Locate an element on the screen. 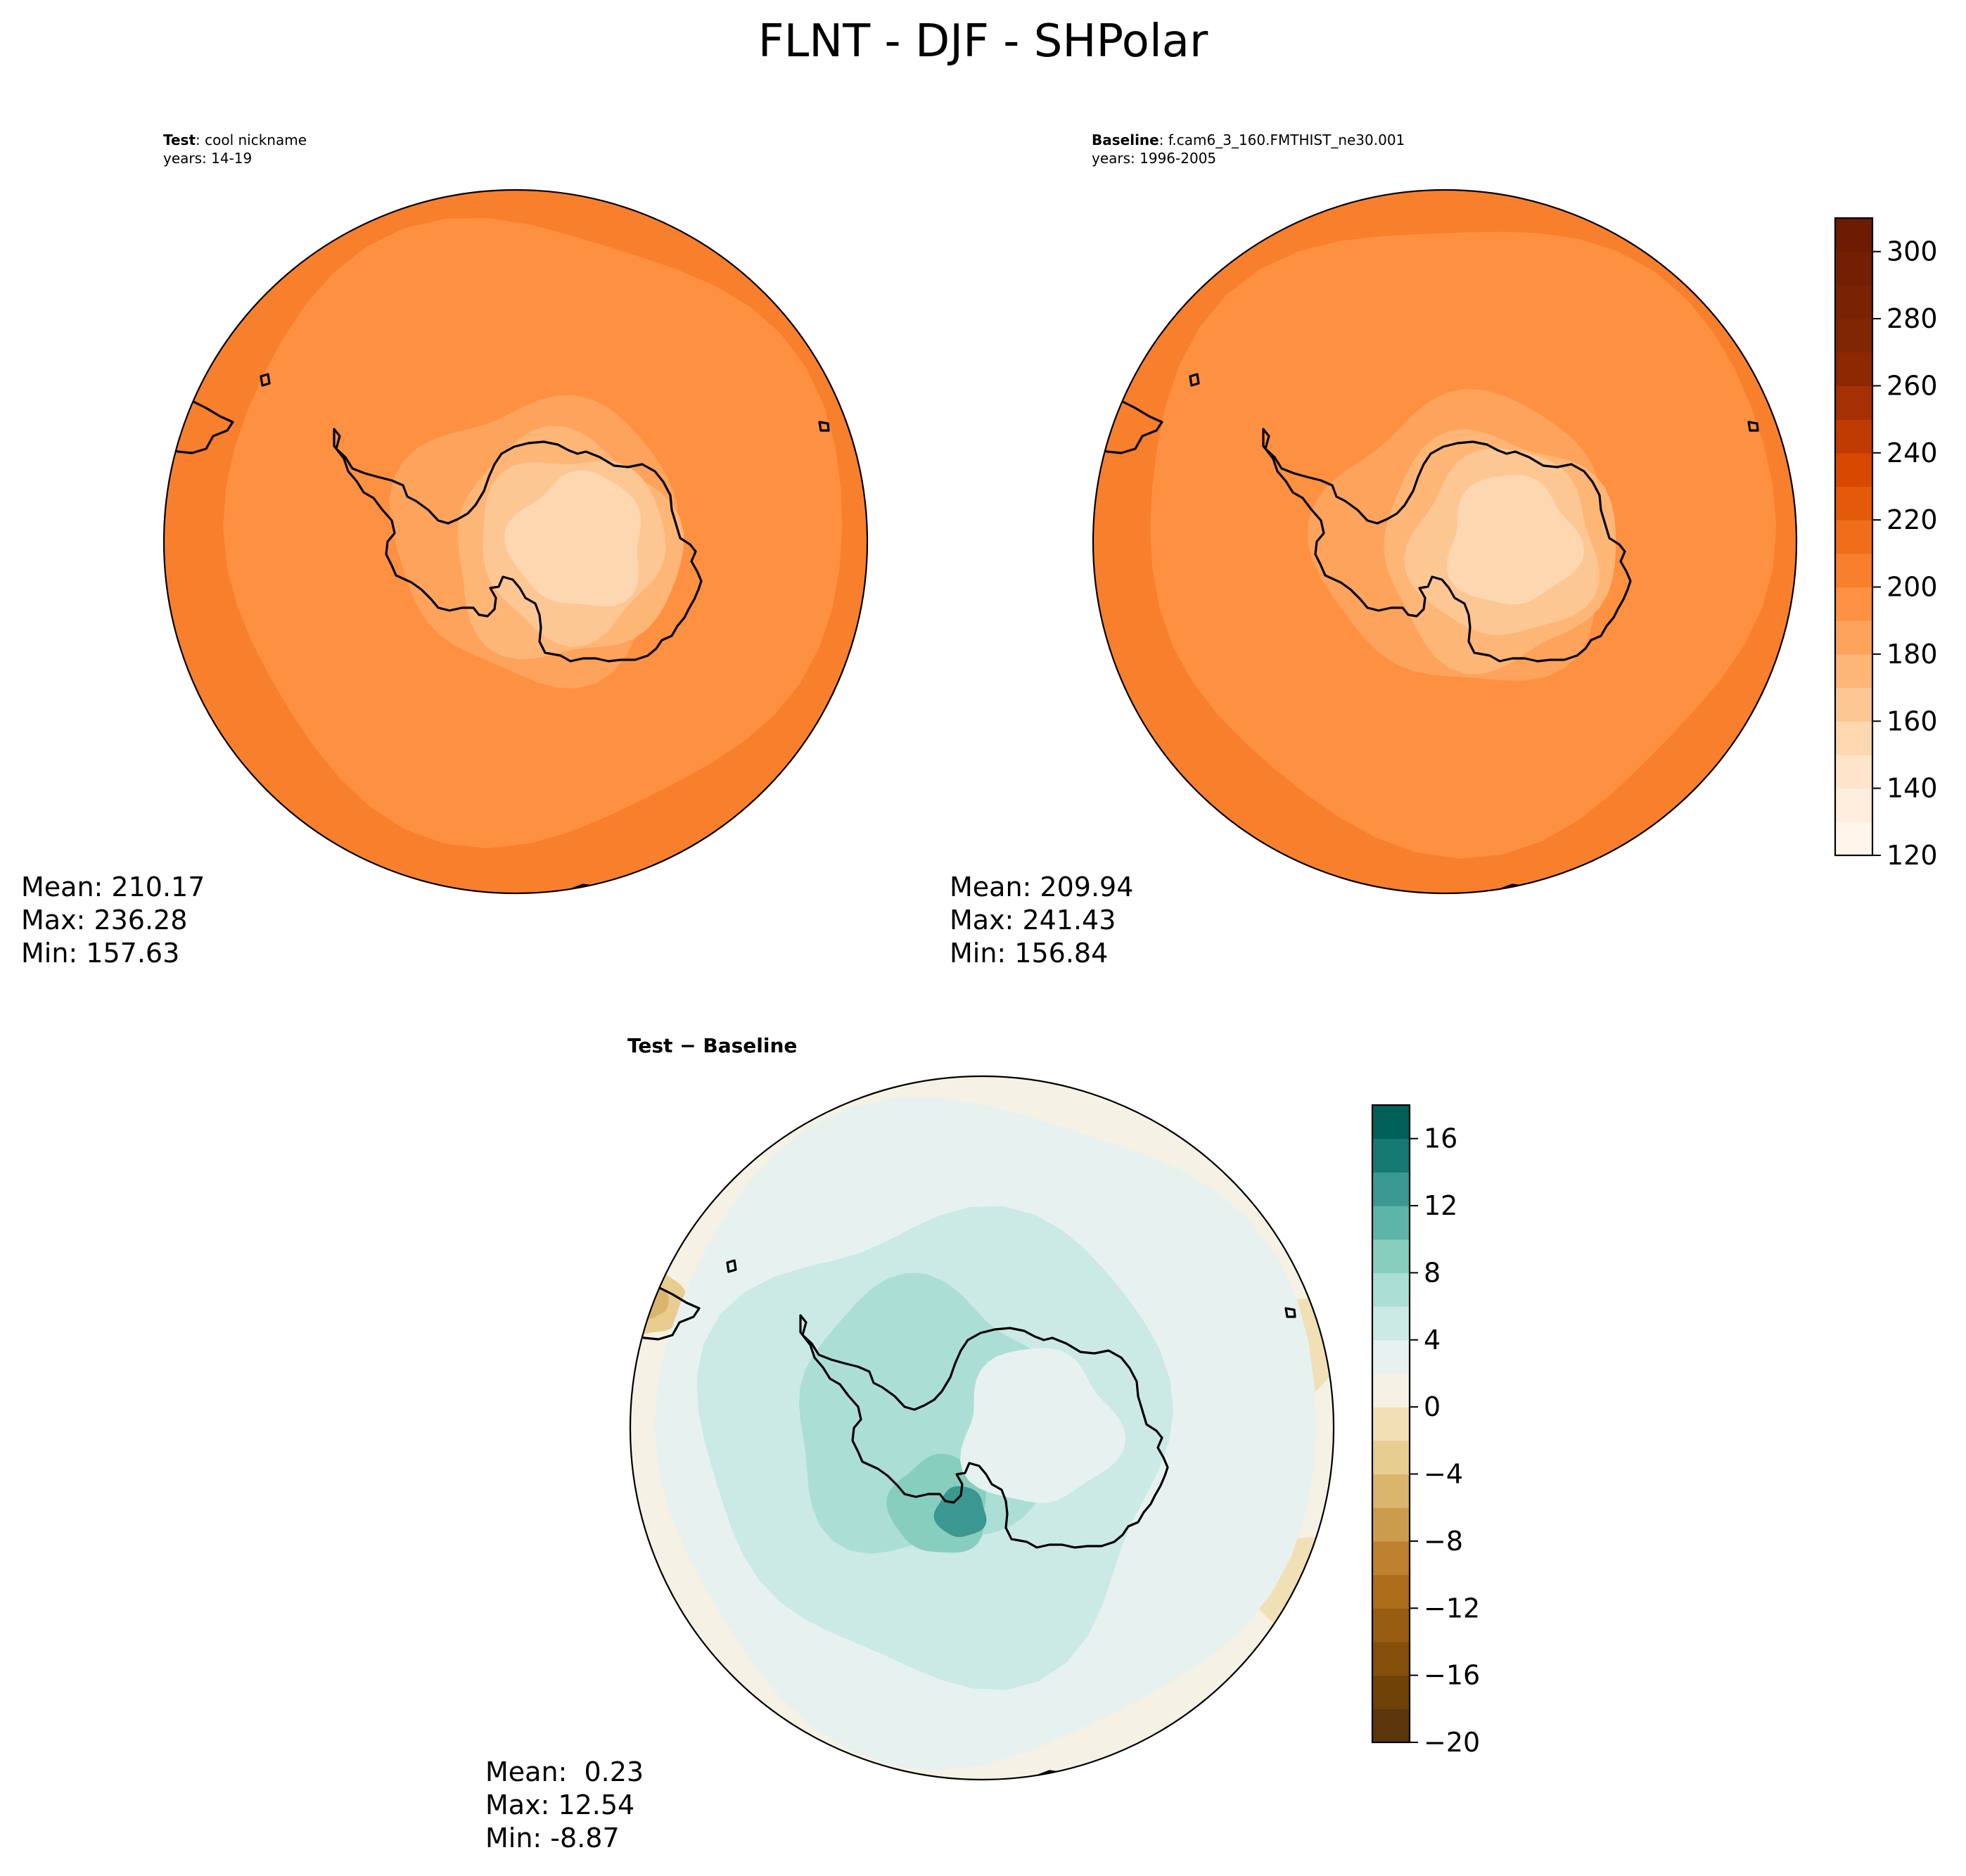 The height and width of the screenshot is (1876, 1966). test-max: Max: 236.28 is located at coordinates (104, 921).